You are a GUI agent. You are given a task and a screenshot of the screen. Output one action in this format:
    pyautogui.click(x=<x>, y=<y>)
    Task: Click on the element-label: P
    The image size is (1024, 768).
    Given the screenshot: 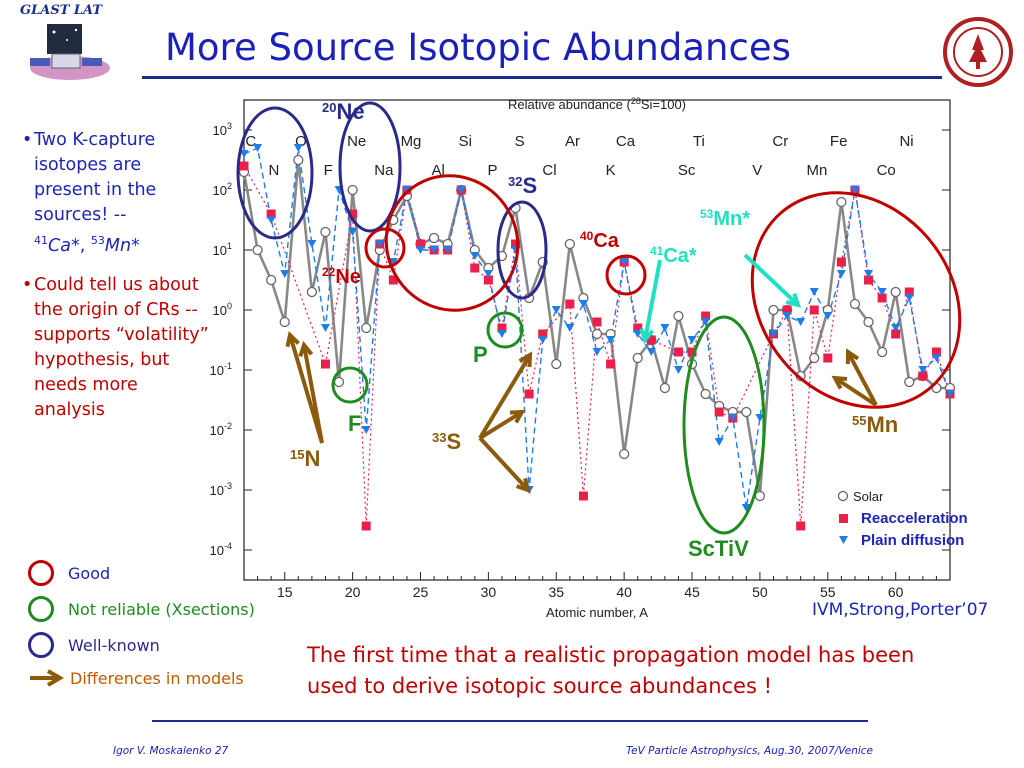 What is the action you would take?
    pyautogui.click(x=492, y=170)
    